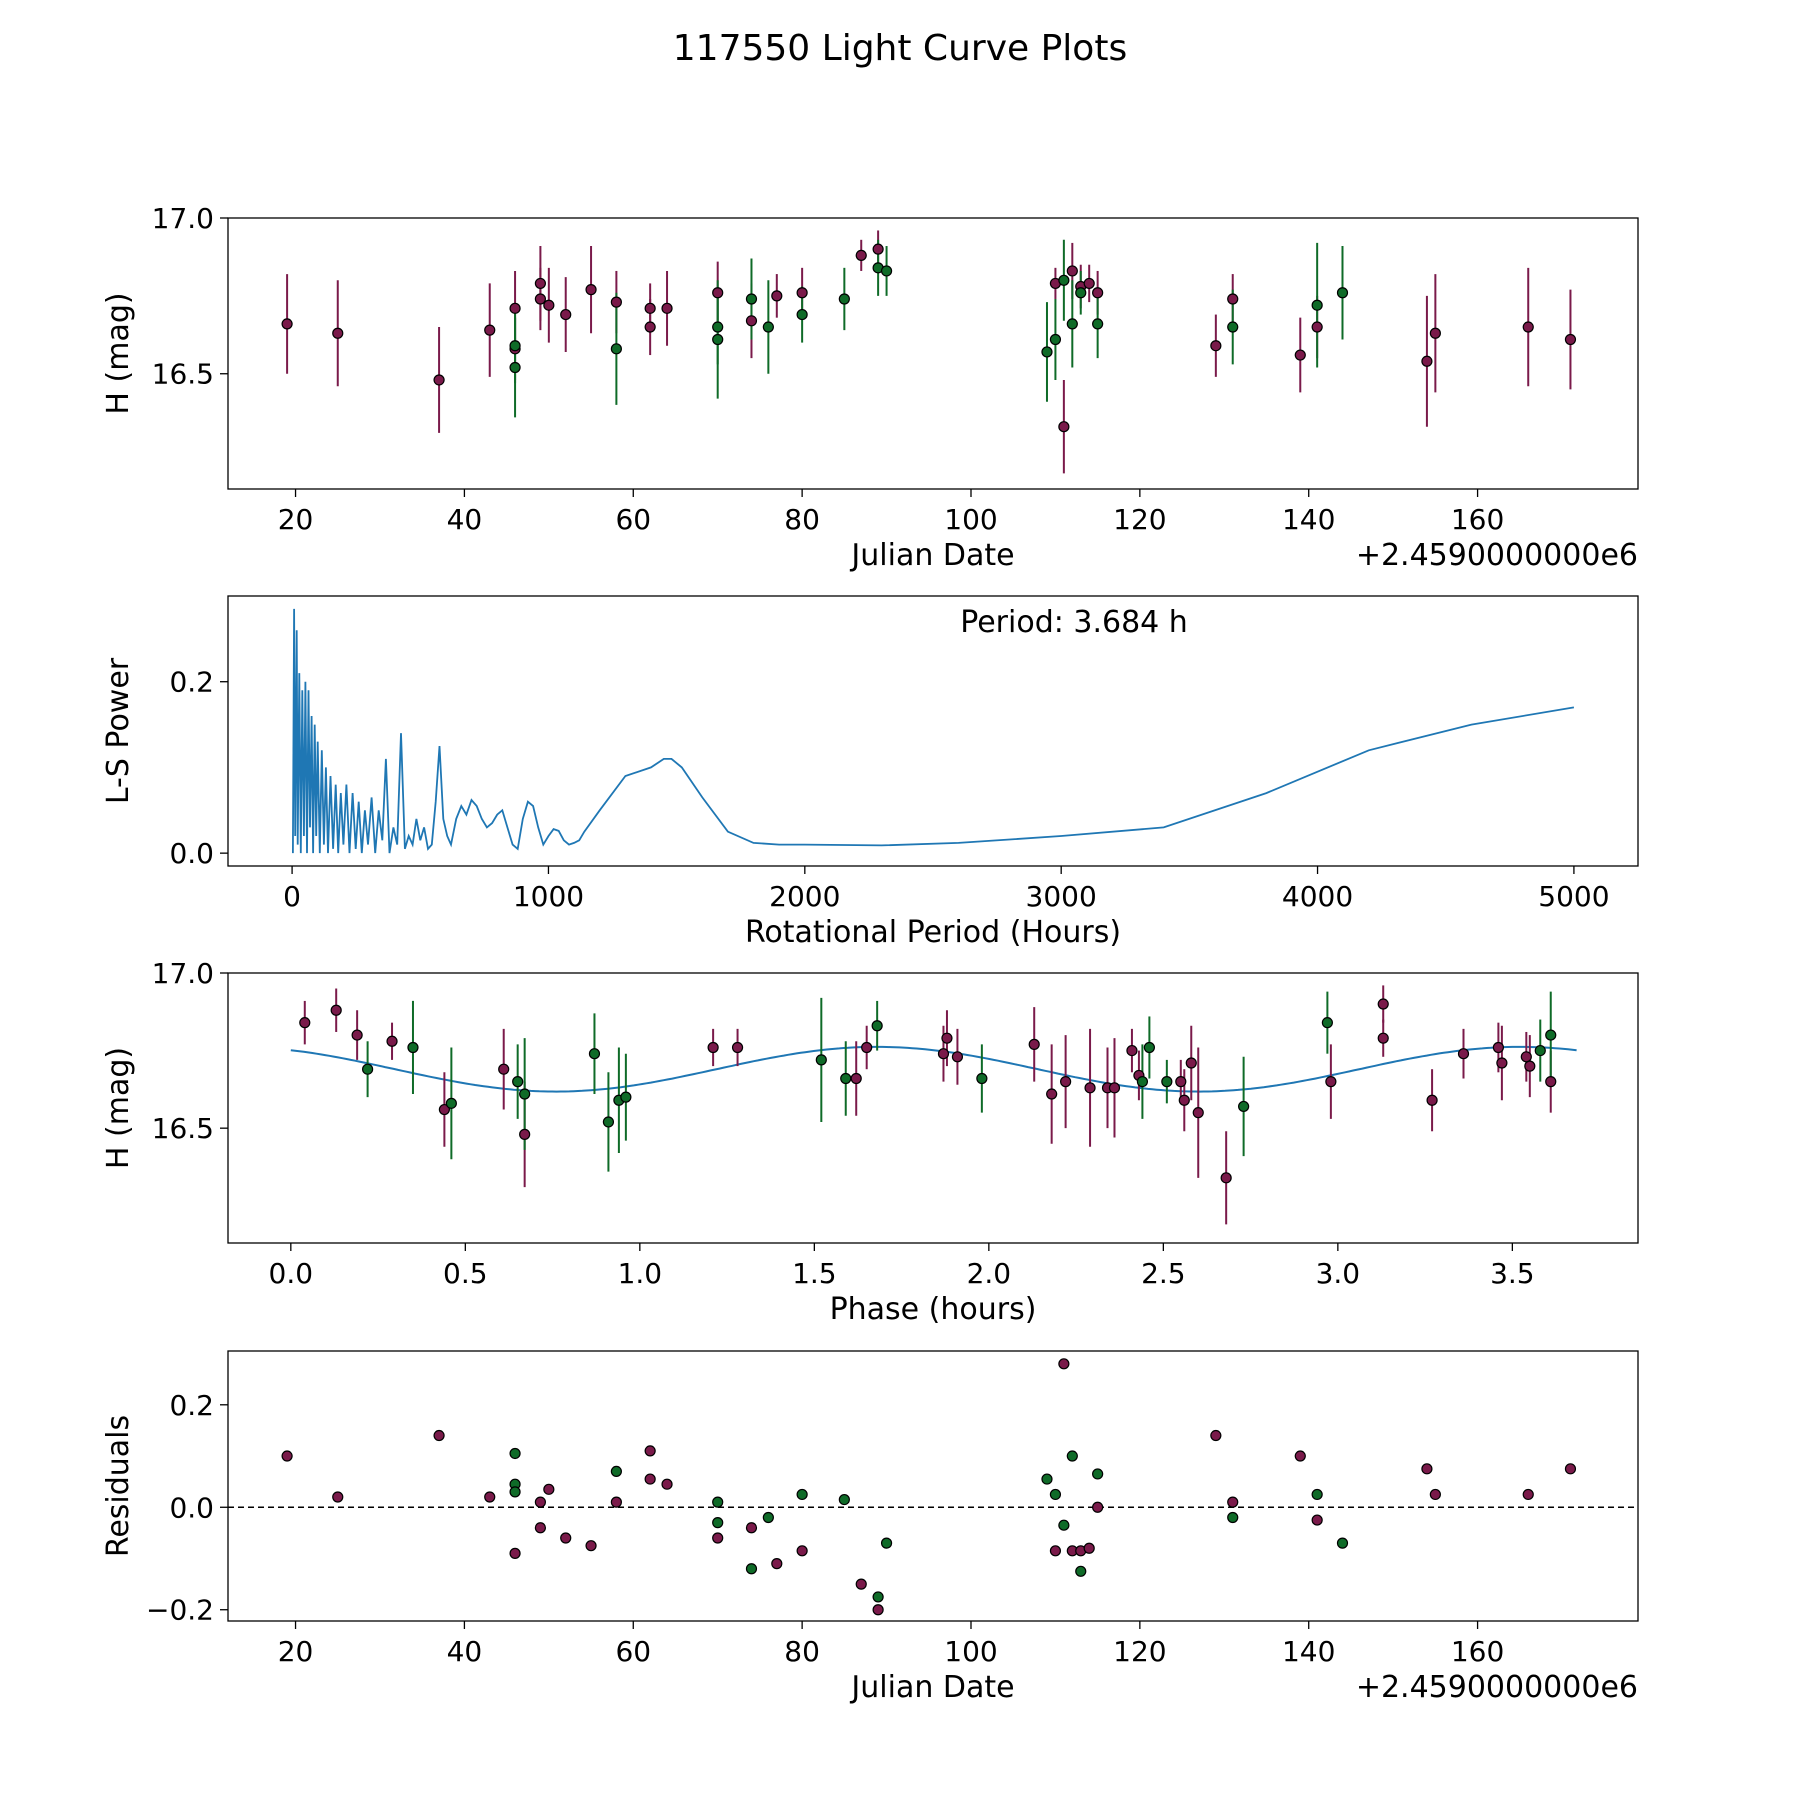 This screenshot has height=1804, width=1800. Describe the element at coordinates (118, 730) in the screenshot. I see `y-axis-label: L-S Power` at that location.